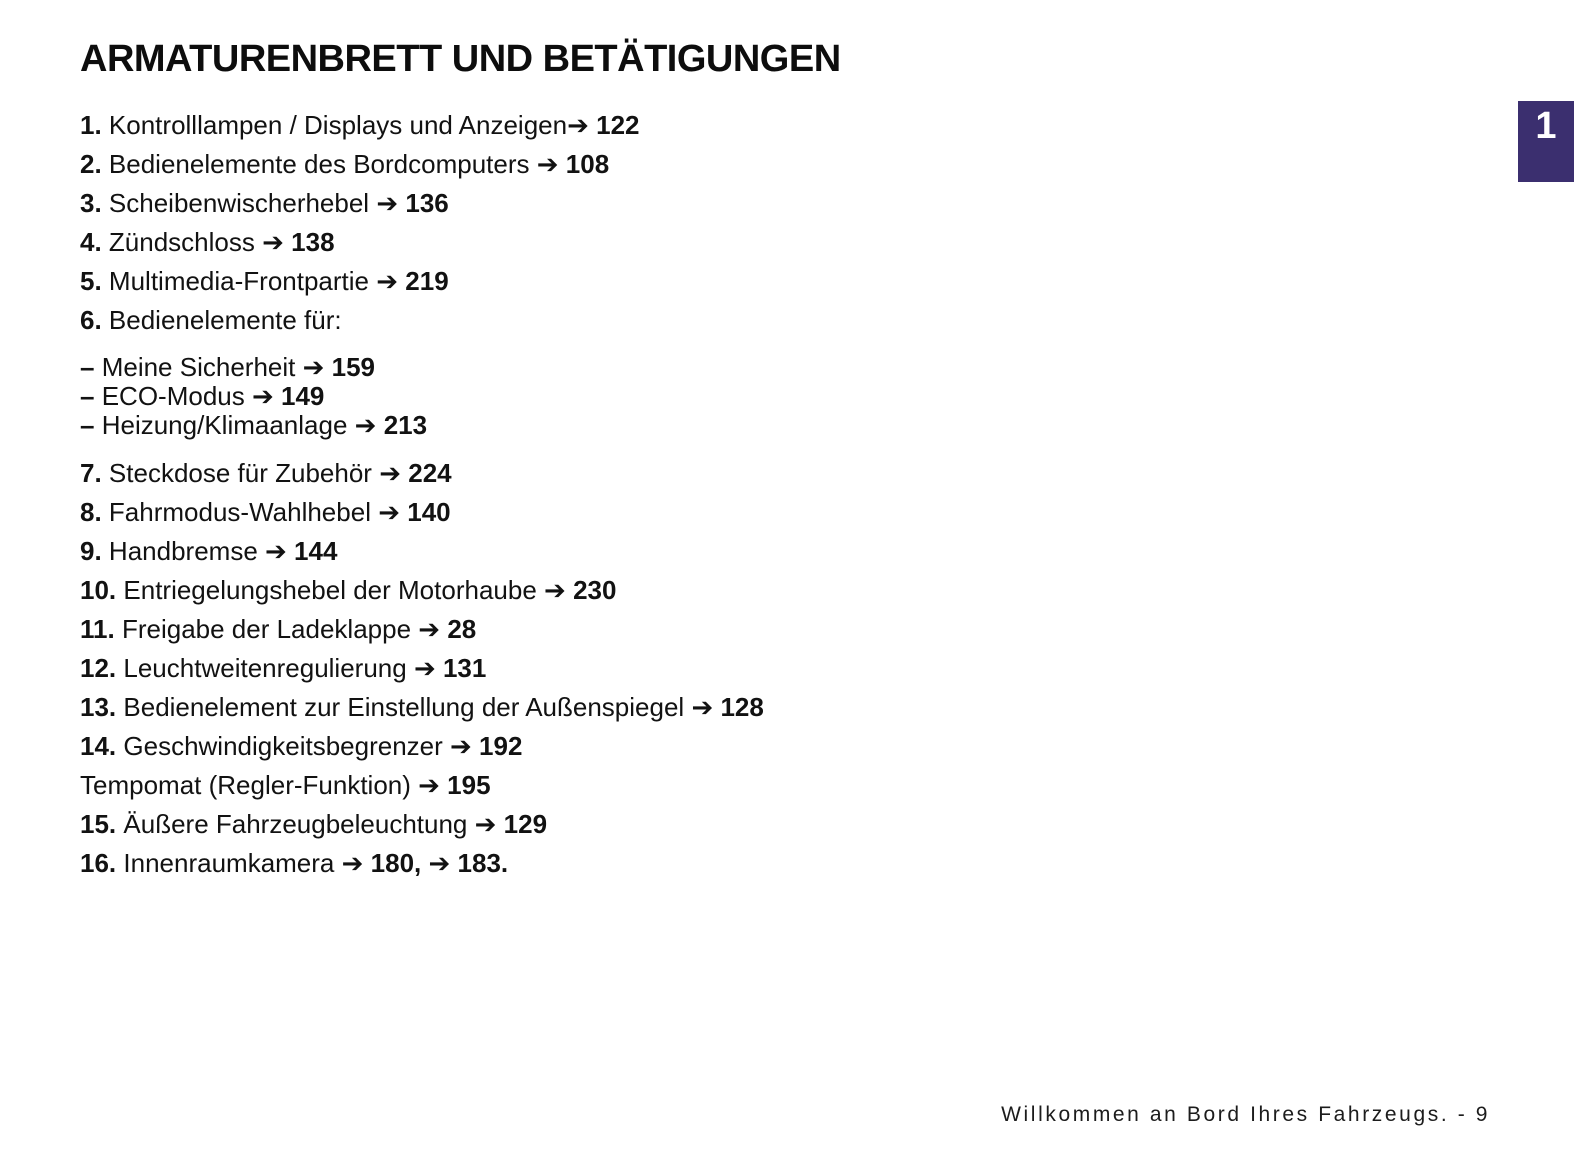 This screenshot has width=1574, height=1165. What do you see at coordinates (229, 863) in the screenshot?
I see `toc-item-label: Innenraumkamera` at bounding box center [229, 863].